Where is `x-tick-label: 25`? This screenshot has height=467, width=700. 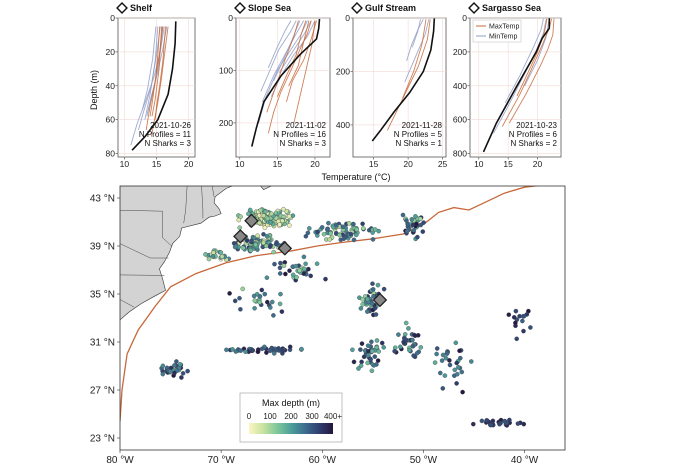 x-tick-label: 25 is located at coordinates (443, 164).